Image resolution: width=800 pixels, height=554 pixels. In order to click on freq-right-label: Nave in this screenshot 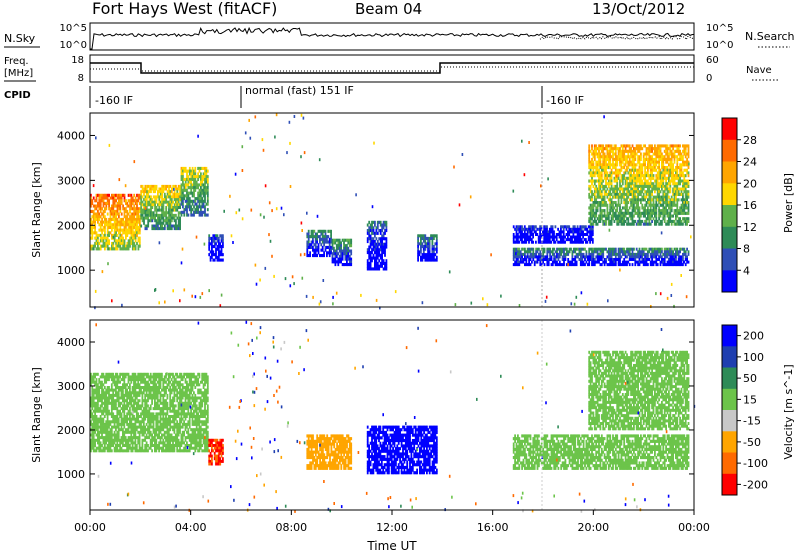, I will do `click(759, 70)`.